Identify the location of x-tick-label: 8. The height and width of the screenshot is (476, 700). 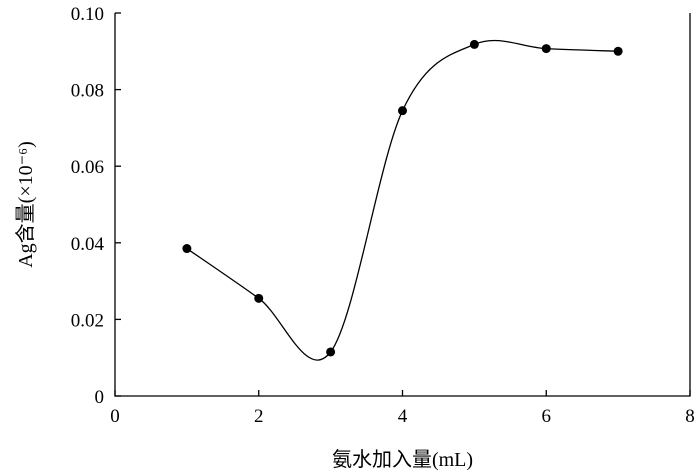
(690, 416).